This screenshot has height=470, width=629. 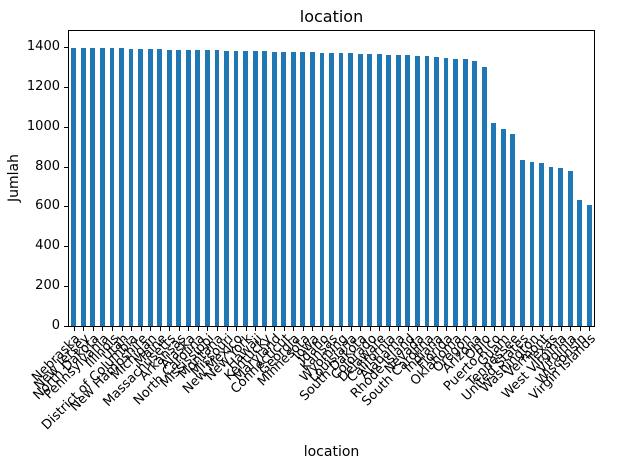 I want to click on y-tick-label: 600, so click(x=47, y=206).